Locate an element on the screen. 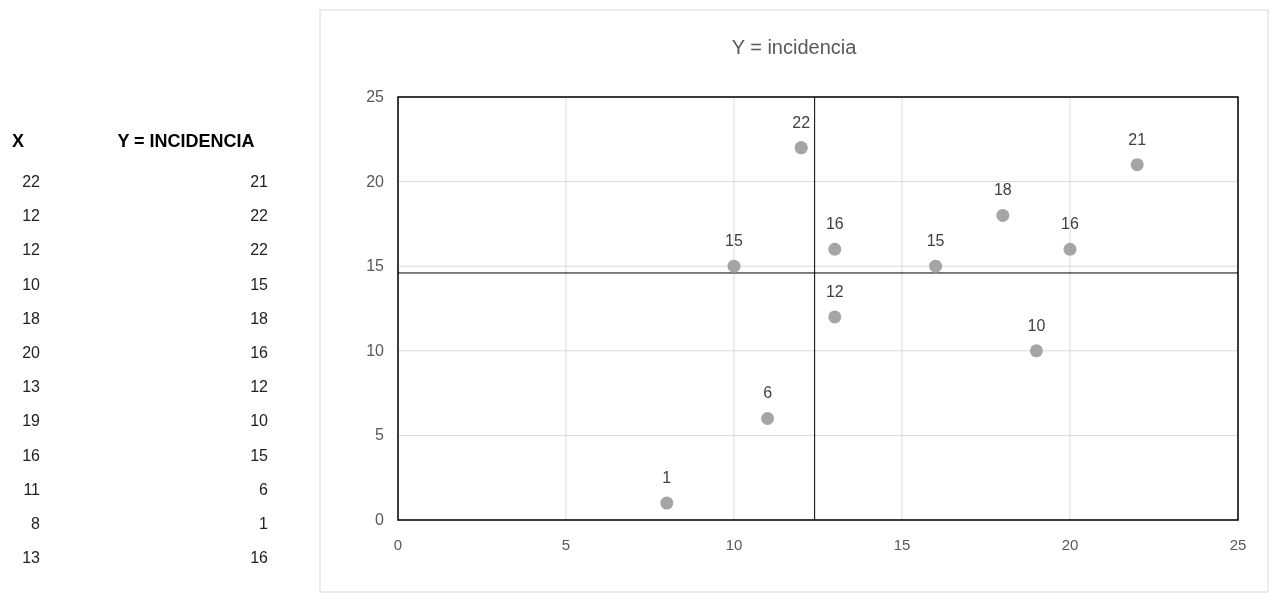 The height and width of the screenshot is (604, 1278). data-label: 22 is located at coordinates (801, 122).